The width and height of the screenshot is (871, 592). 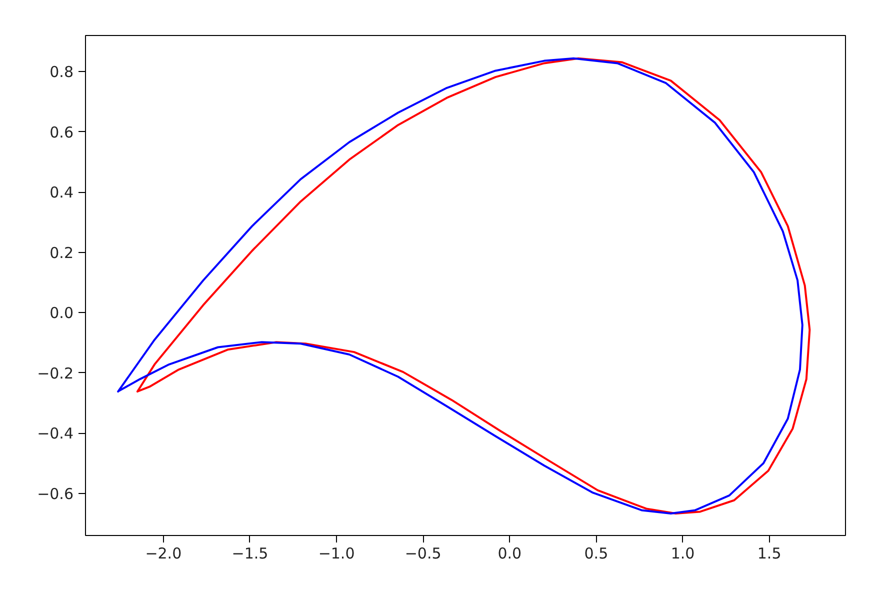 I want to click on x-tick-label: −2.0, so click(x=163, y=553).